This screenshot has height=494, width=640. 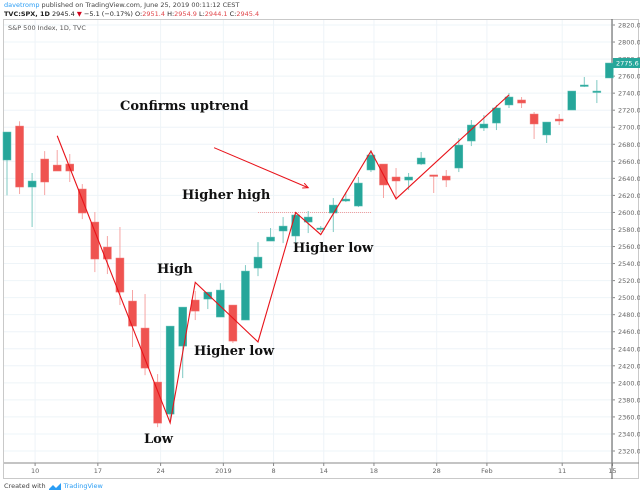 I want to click on last-price: 2945.4, so click(x=63, y=14).